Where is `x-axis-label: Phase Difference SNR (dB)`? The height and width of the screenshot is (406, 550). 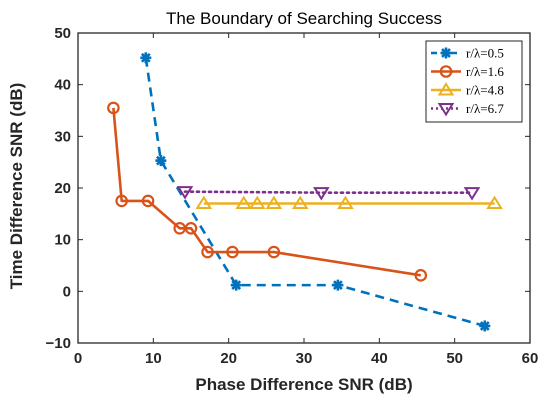
x-axis-label: Phase Difference SNR (dB) is located at coordinates (303, 384).